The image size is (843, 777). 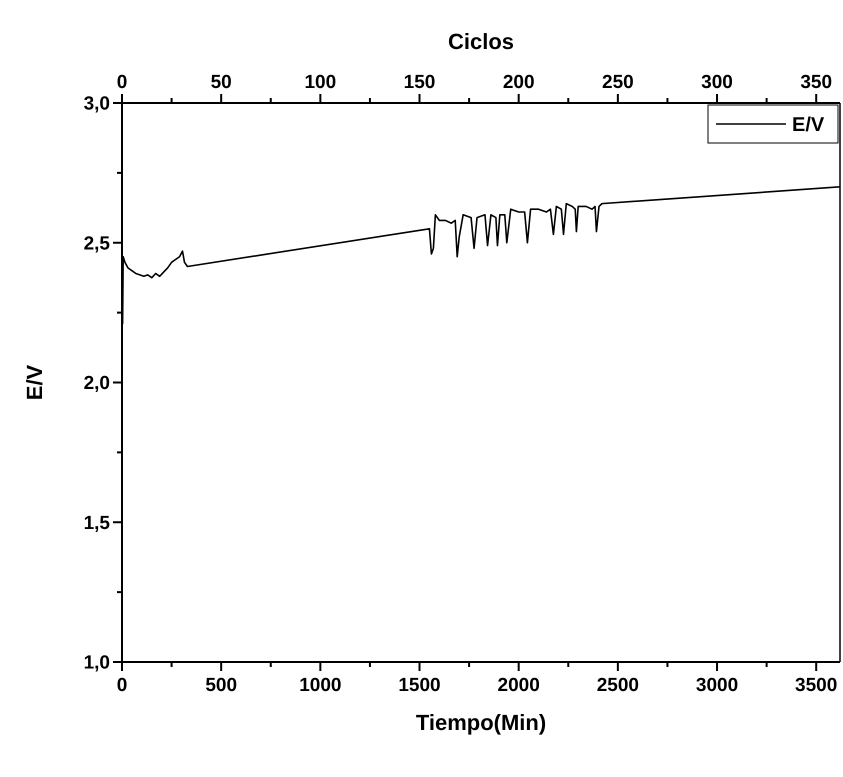 I want to click on y-tick-label: 3,0, so click(x=97, y=104).